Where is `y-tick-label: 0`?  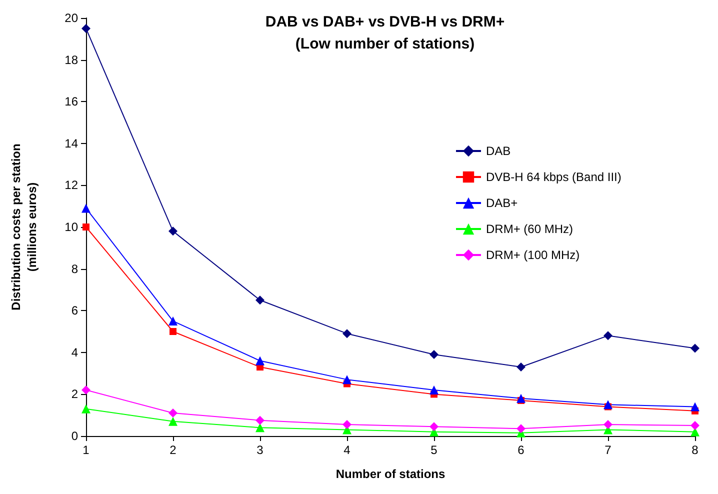
y-tick-label: 0 is located at coordinates (74, 436).